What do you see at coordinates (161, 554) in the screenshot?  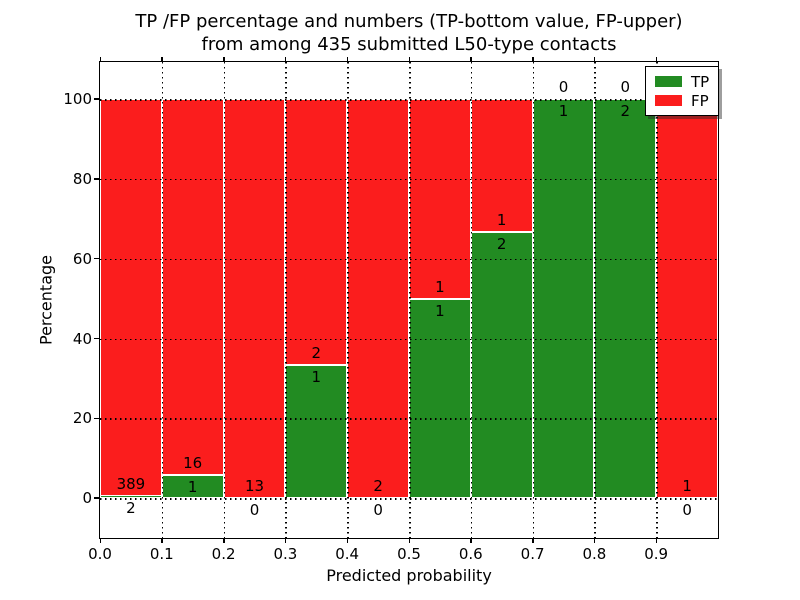 I see `x-tick-label: 0.1` at bounding box center [161, 554].